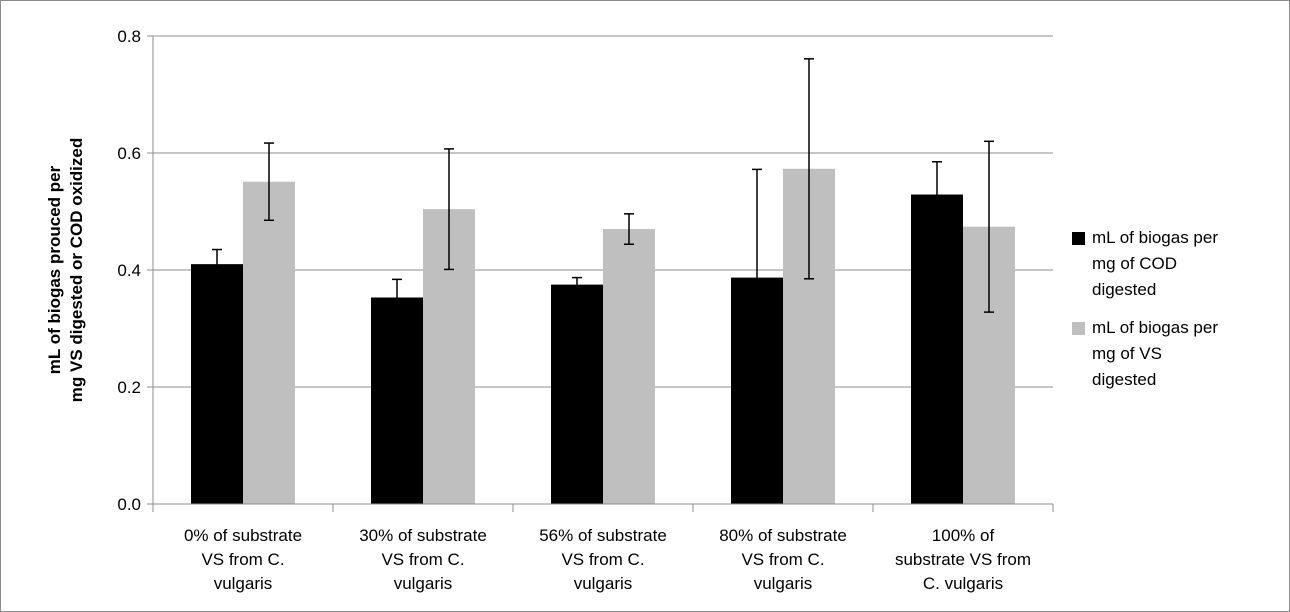 Image resolution: width=1290 pixels, height=612 pixels. I want to click on legend-entry-line: mg of VS, so click(1127, 353).